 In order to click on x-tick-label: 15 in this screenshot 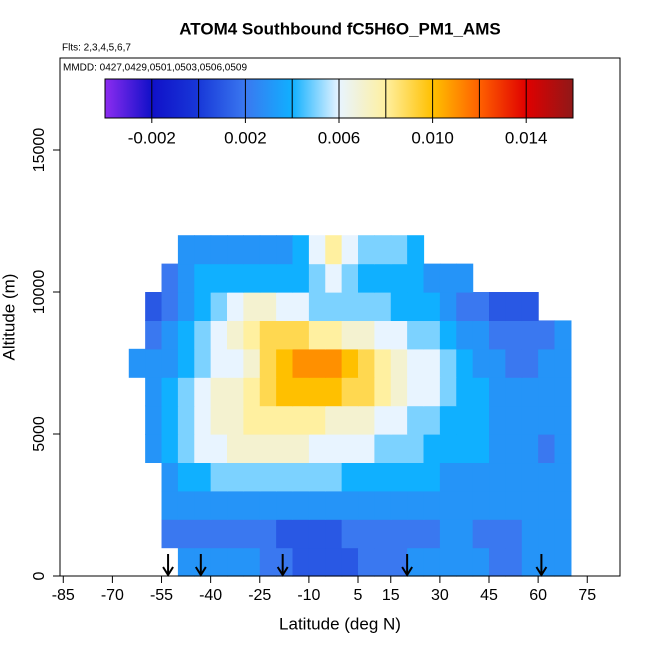, I will do `click(391, 595)`.